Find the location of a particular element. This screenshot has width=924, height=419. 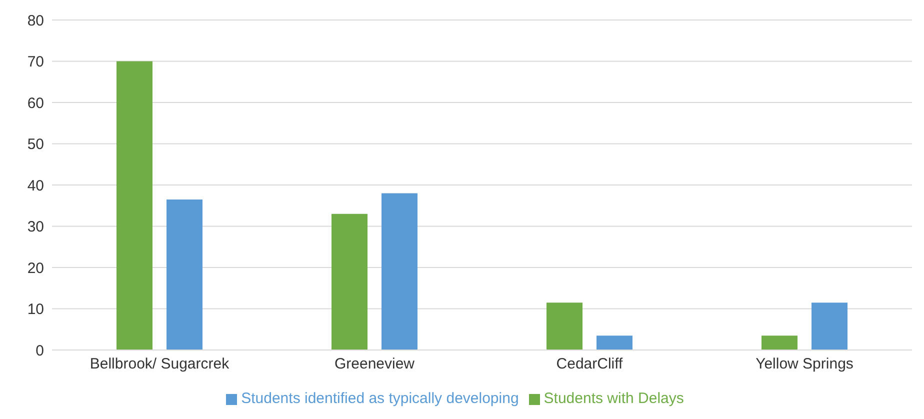

x-tick-label: Bellbrook/ Sugarcrek is located at coordinates (160, 364).